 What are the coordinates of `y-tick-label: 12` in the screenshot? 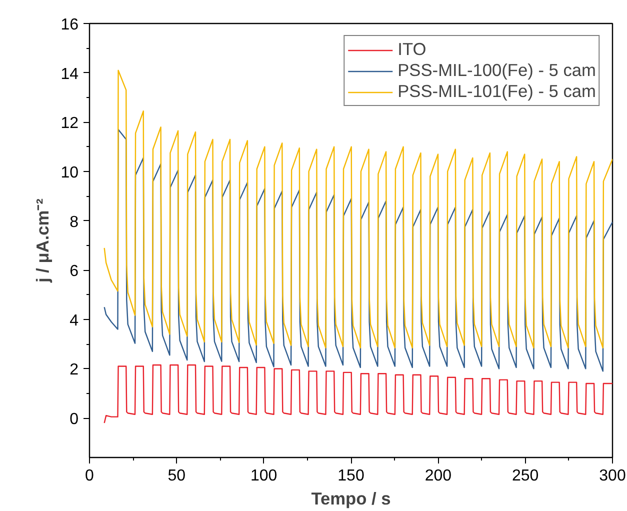 It's located at (69, 123).